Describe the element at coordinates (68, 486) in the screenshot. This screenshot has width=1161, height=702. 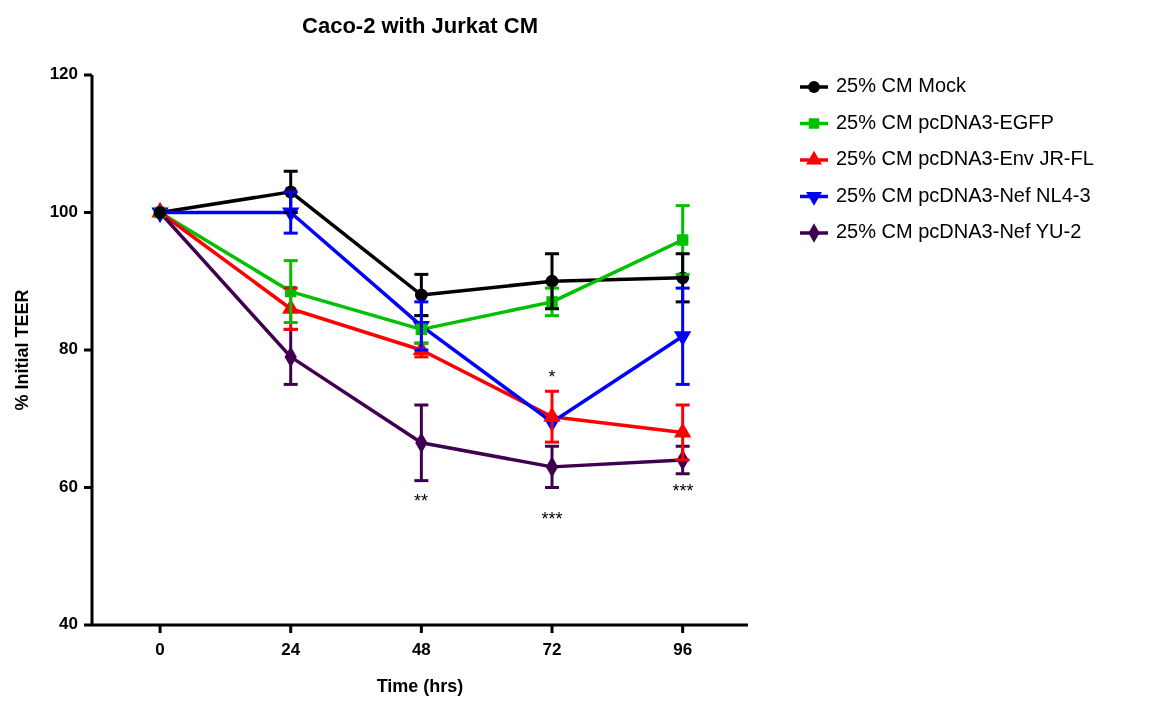
I see `y-tick-label: 60` at that location.